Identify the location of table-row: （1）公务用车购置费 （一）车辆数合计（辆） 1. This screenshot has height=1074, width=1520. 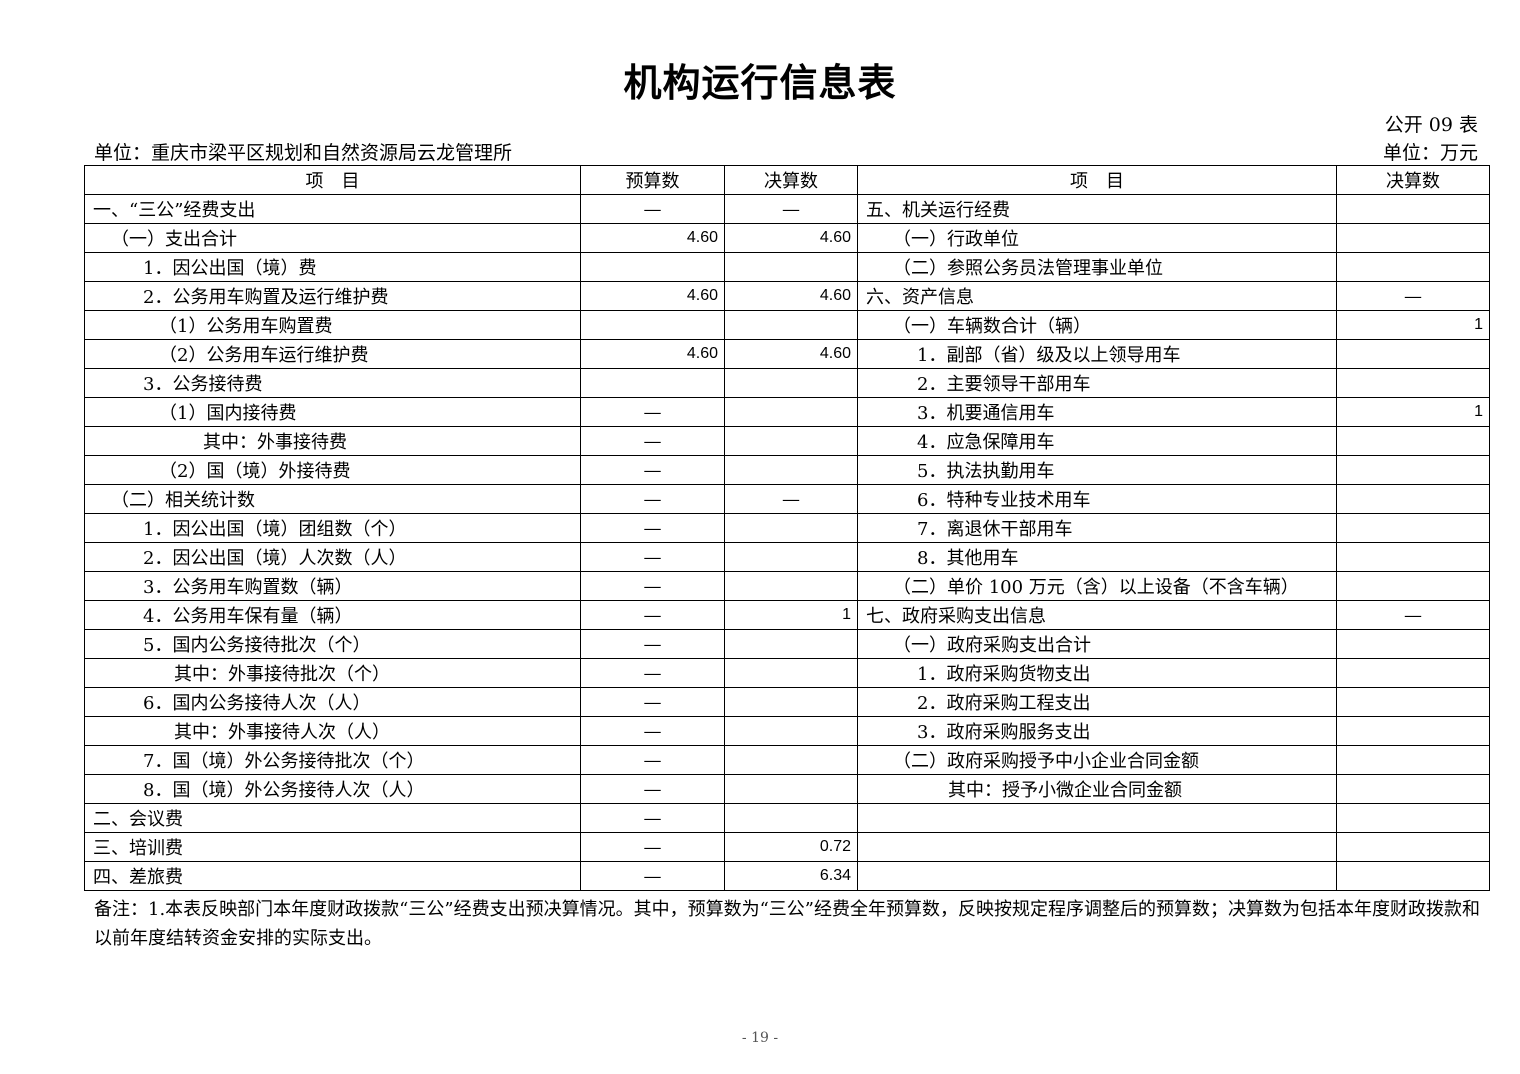
(787, 325).